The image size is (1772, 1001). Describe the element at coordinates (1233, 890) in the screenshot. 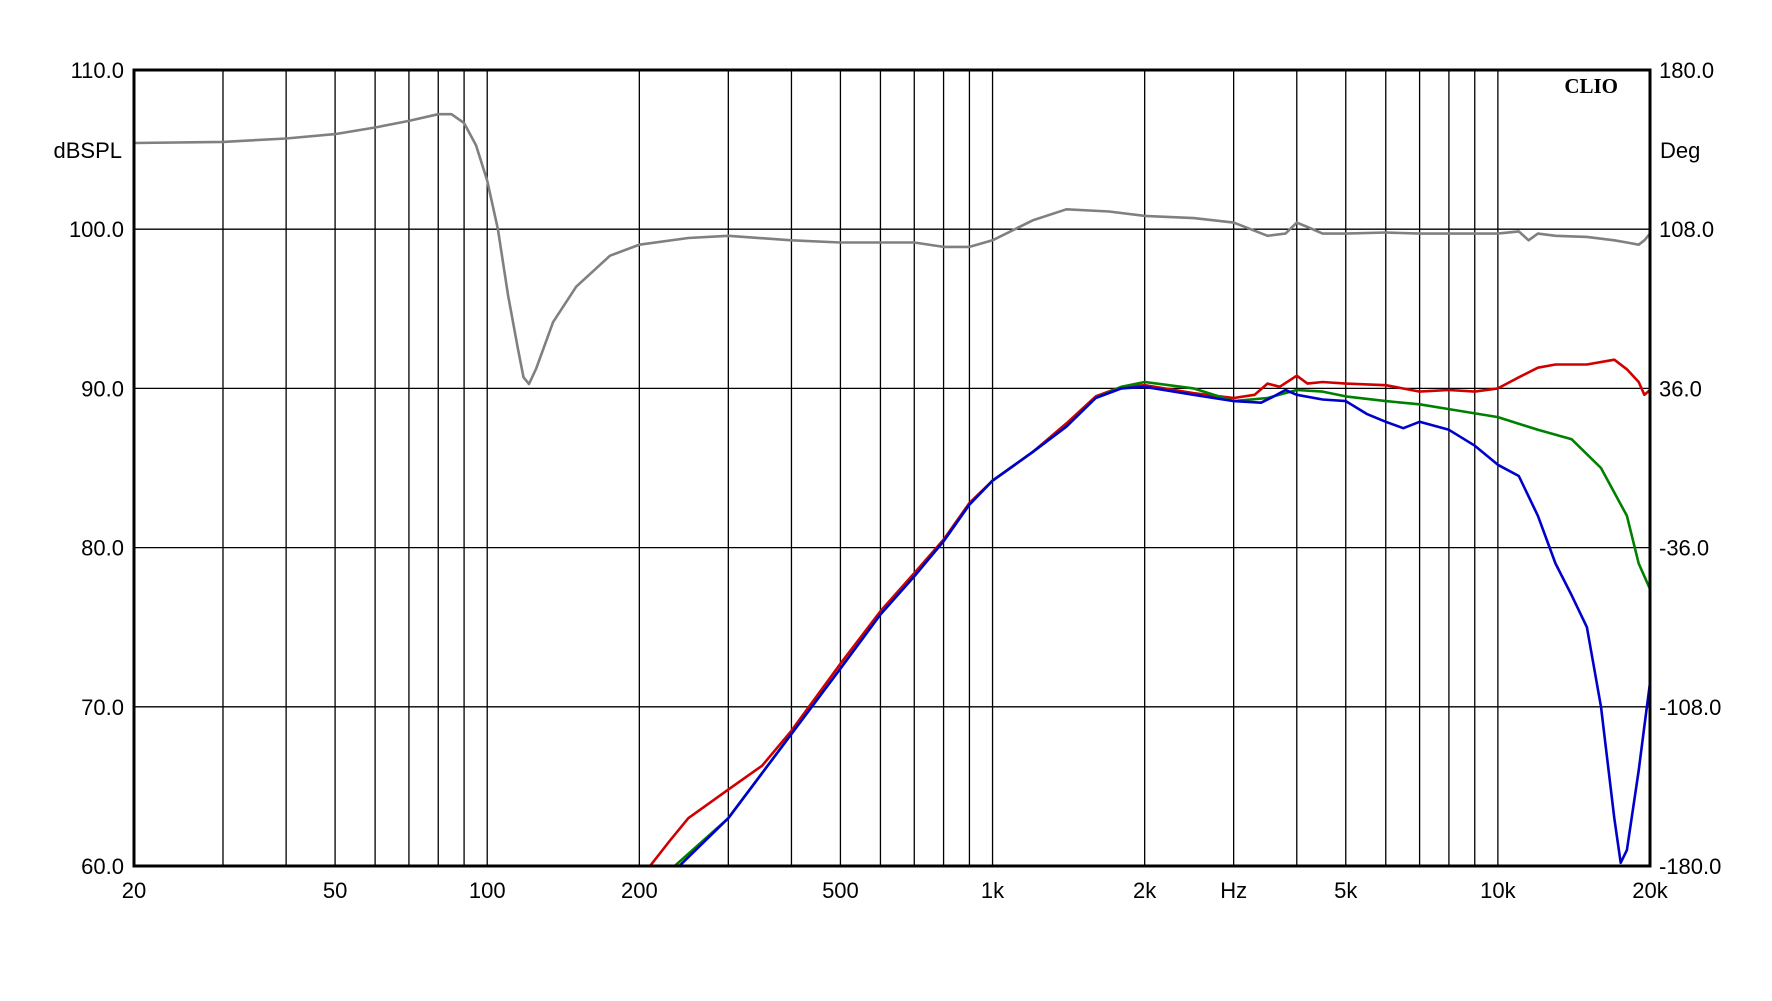

I see `x-tick-label: Hz` at that location.